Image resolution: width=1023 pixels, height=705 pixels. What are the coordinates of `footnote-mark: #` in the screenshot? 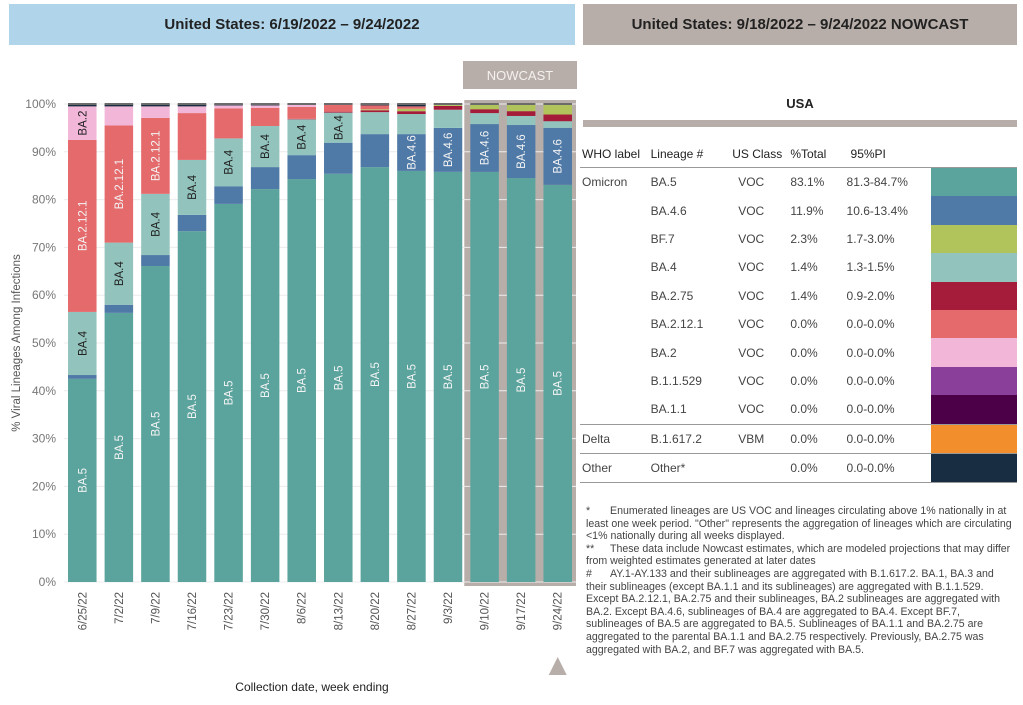 It's located at (589, 573).